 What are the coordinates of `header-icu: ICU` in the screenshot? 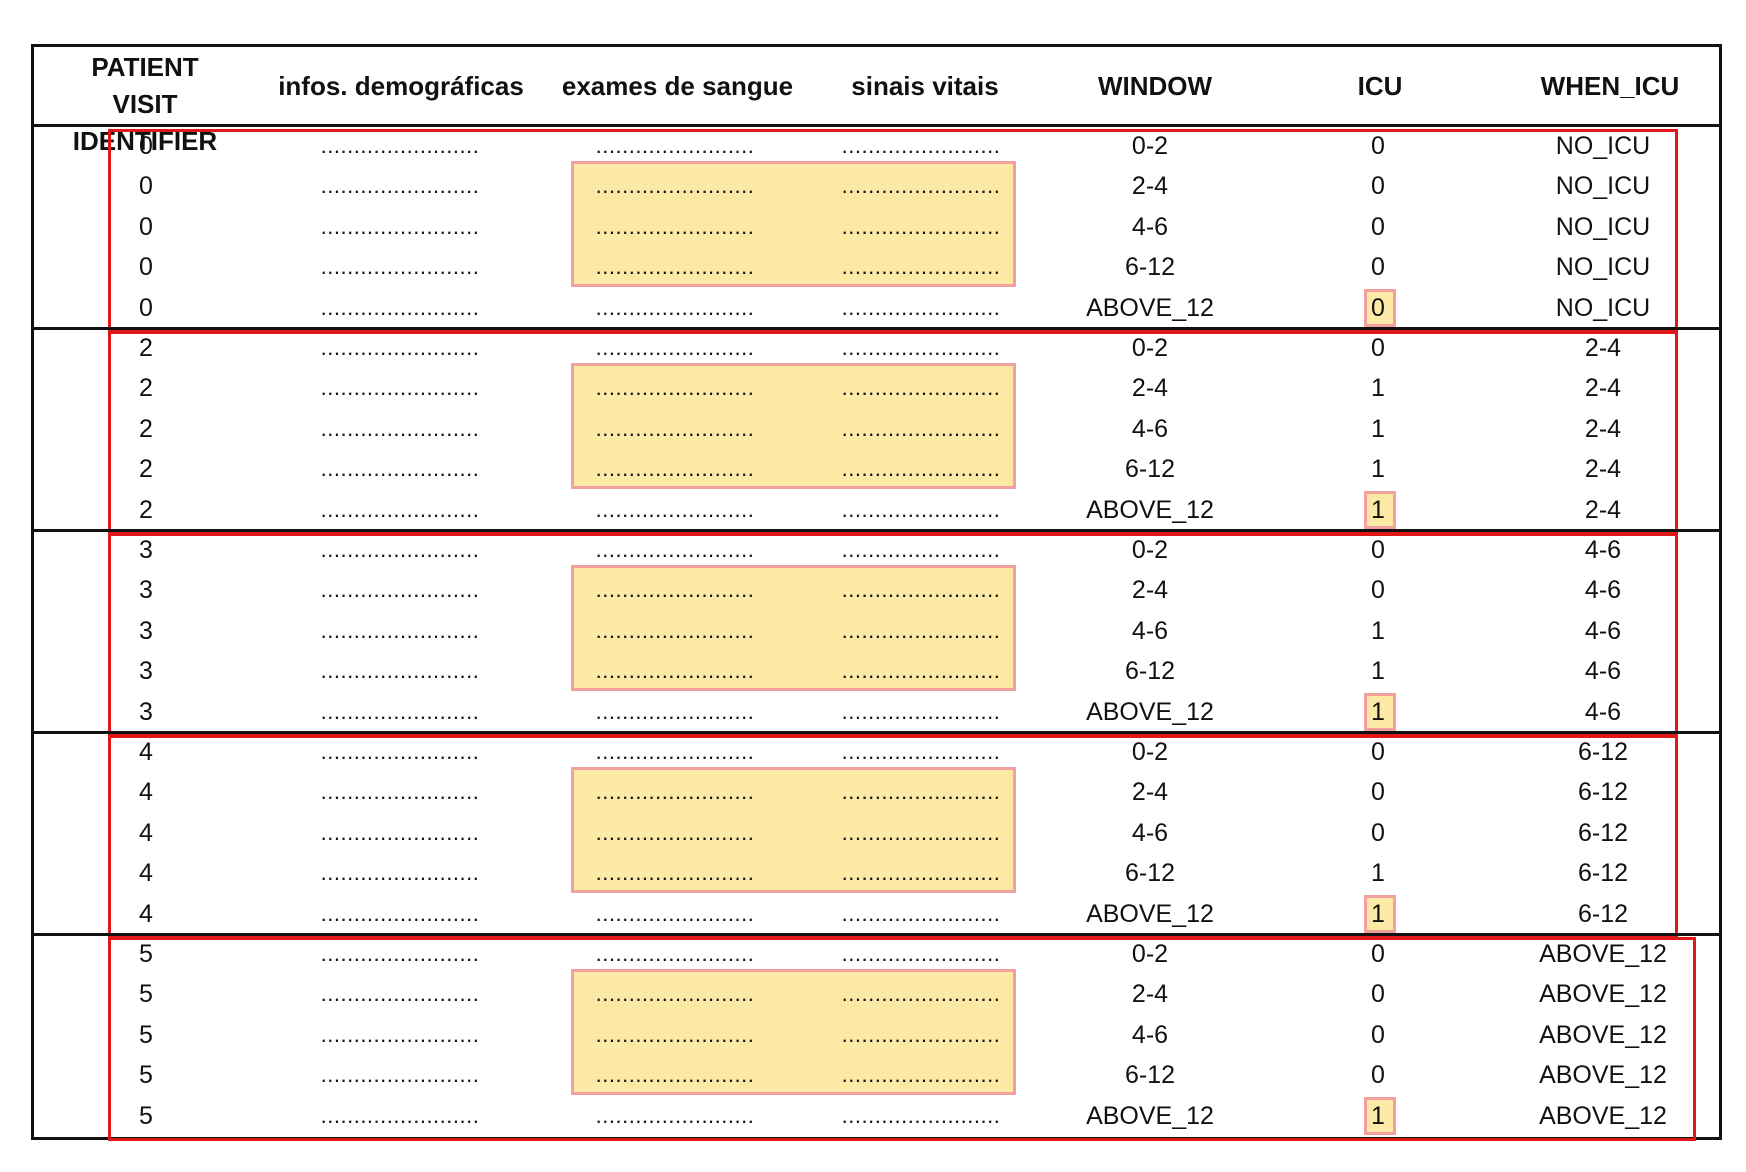 It's located at (1380, 86).